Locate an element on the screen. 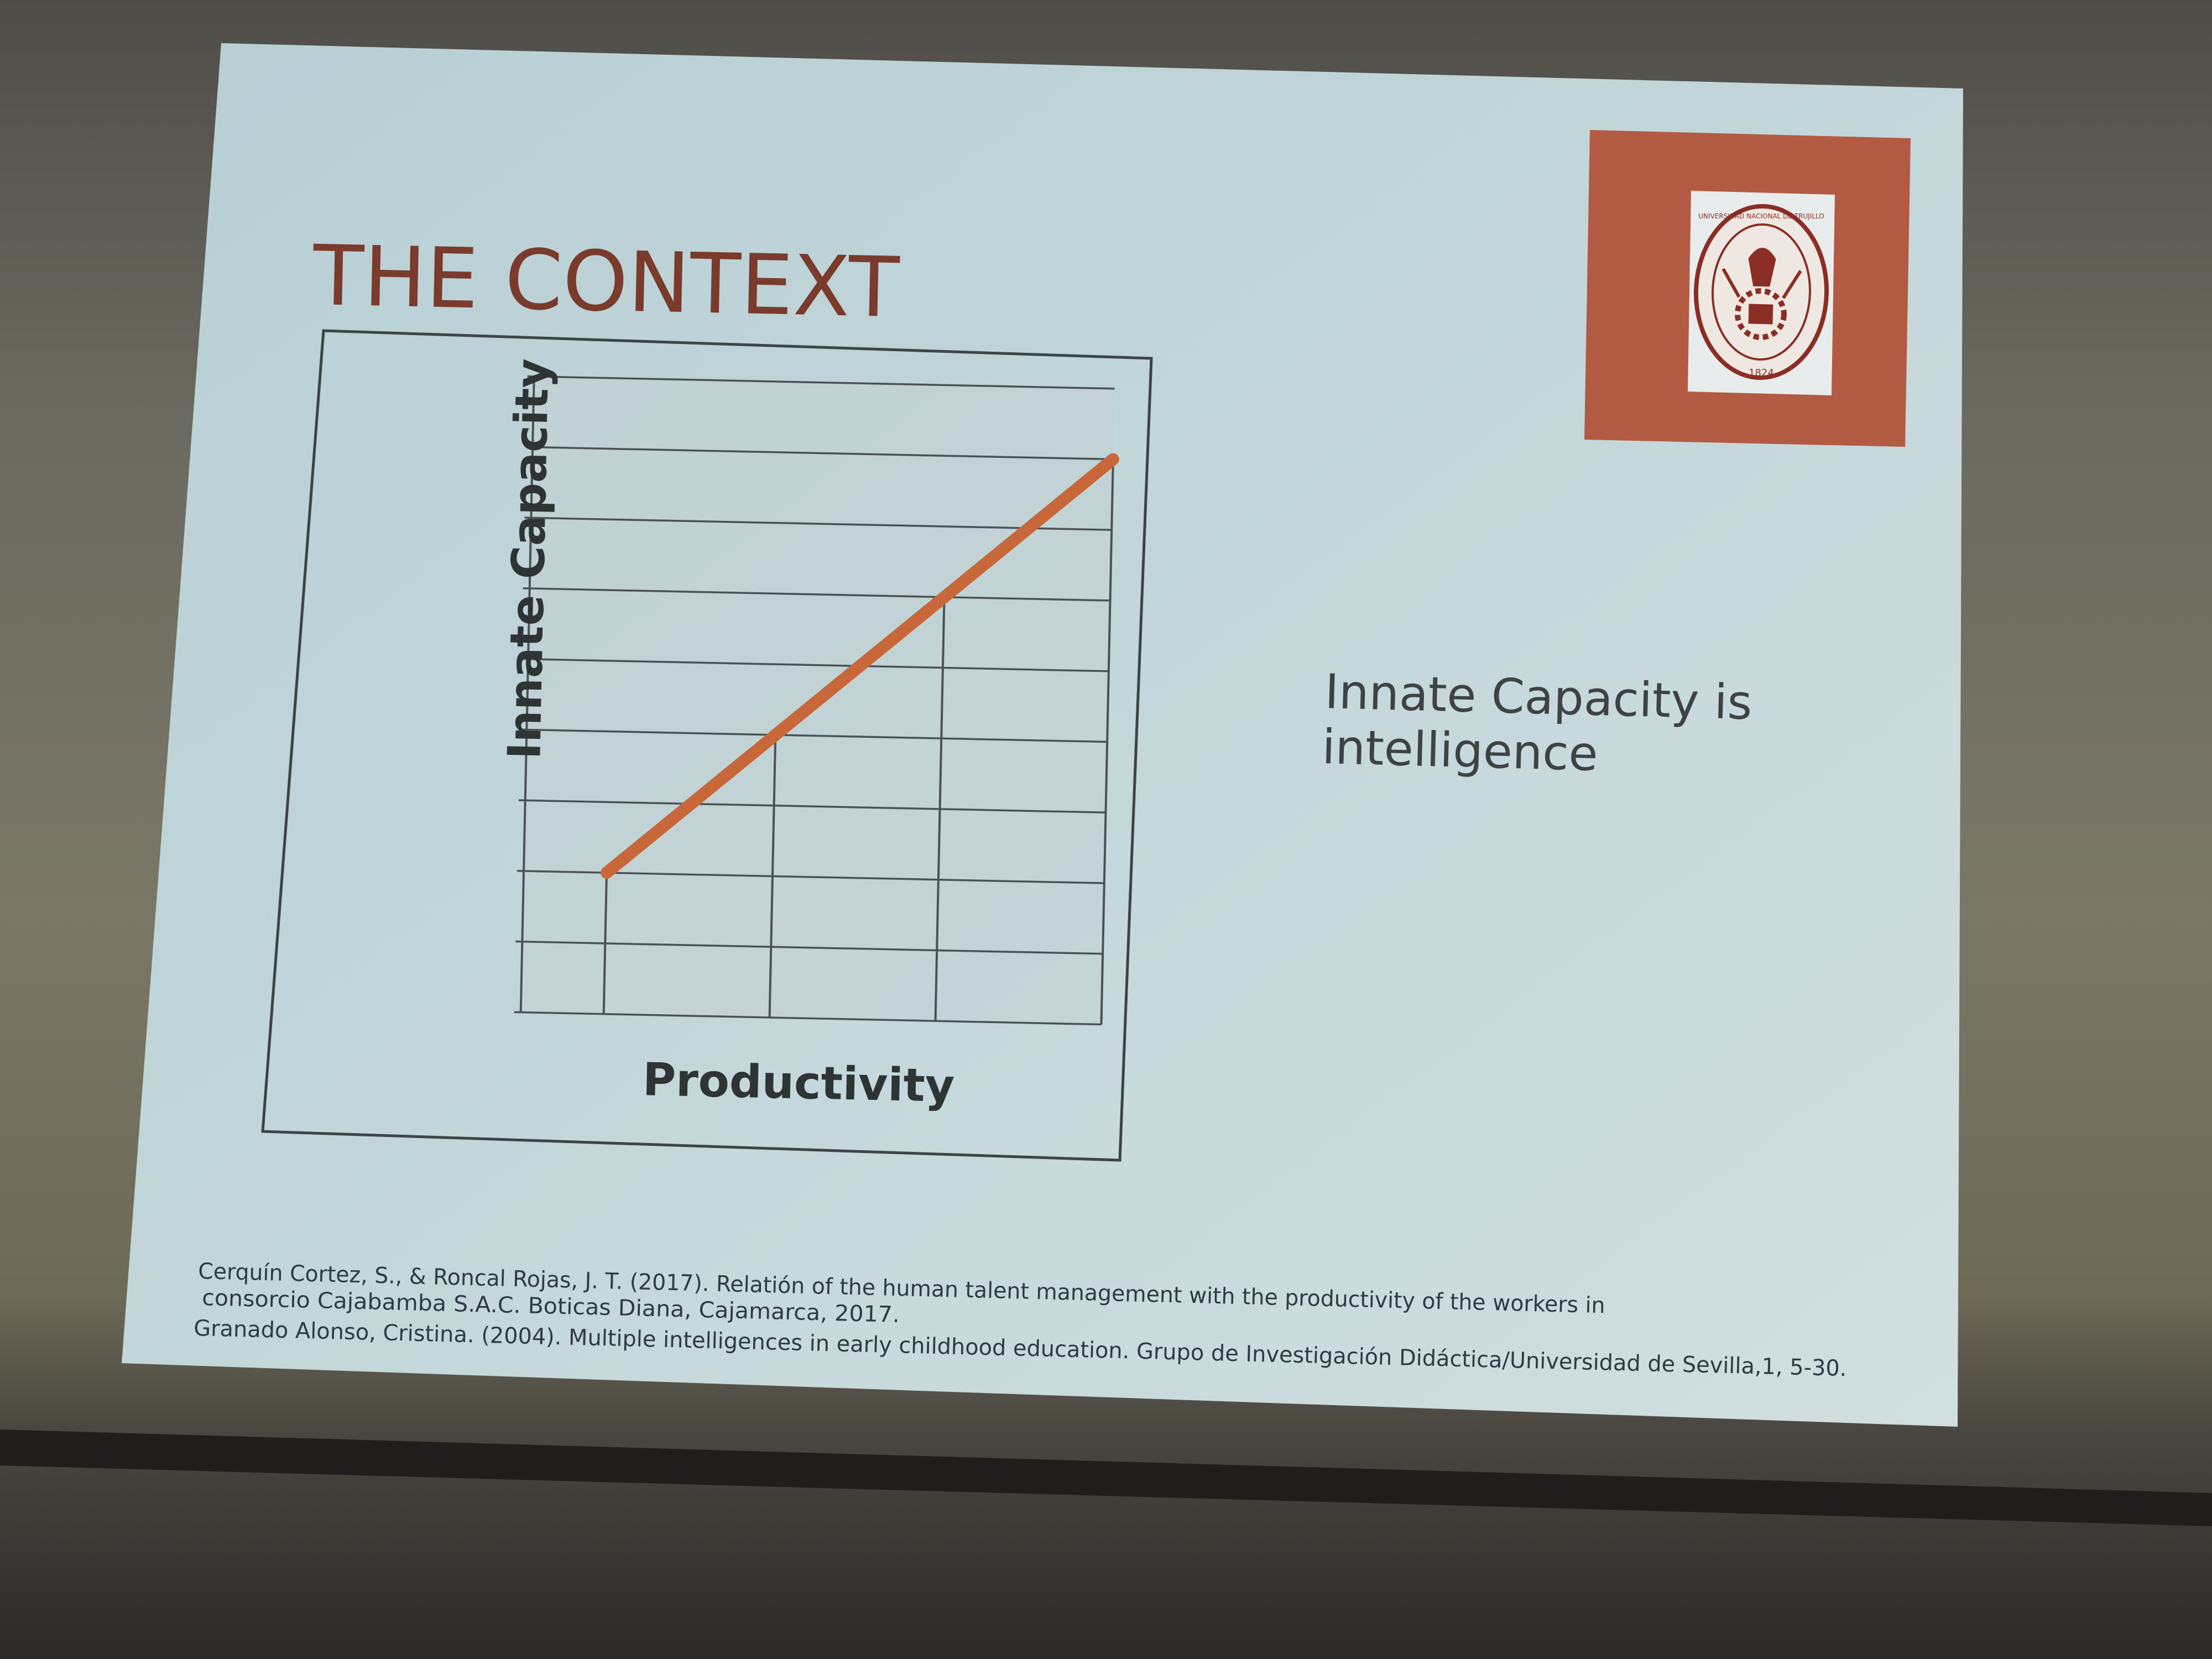  y-axis-label: Innate Capacity is located at coordinates (528, 559).